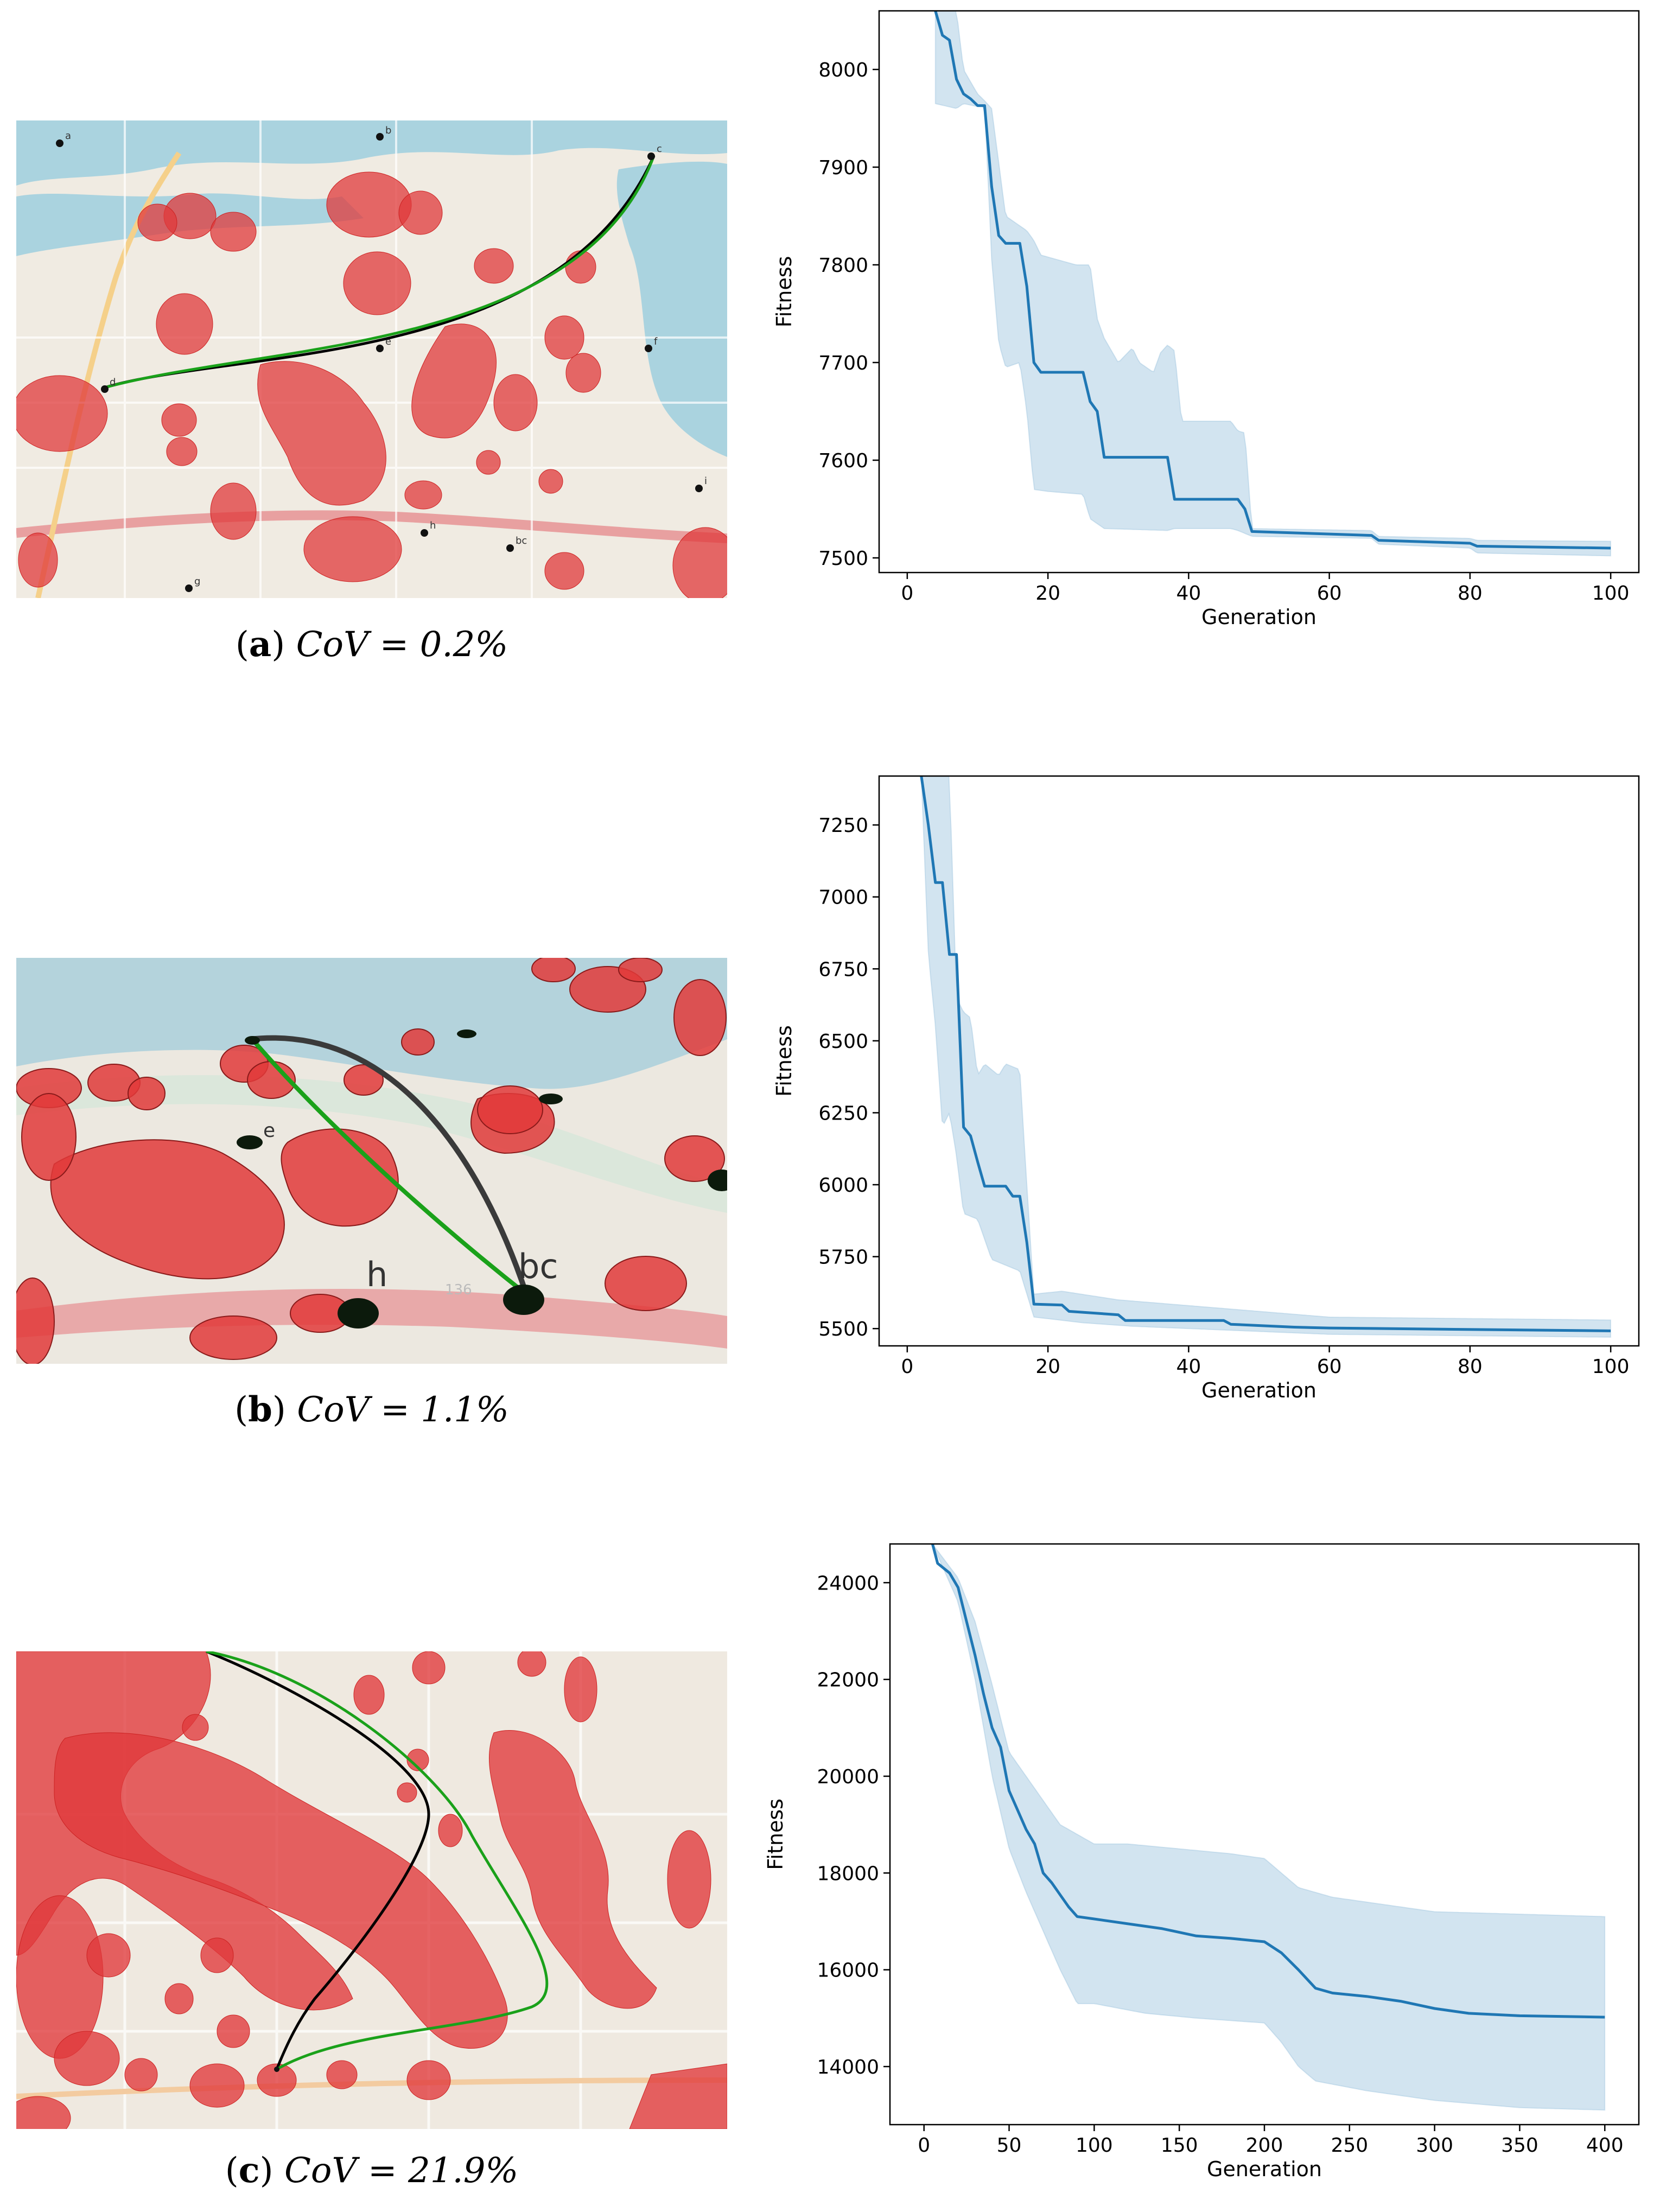 This screenshot has height=2212, width=1660. Describe the element at coordinates (843, 1042) in the screenshot. I see `y-tick-label: 6500` at that location.